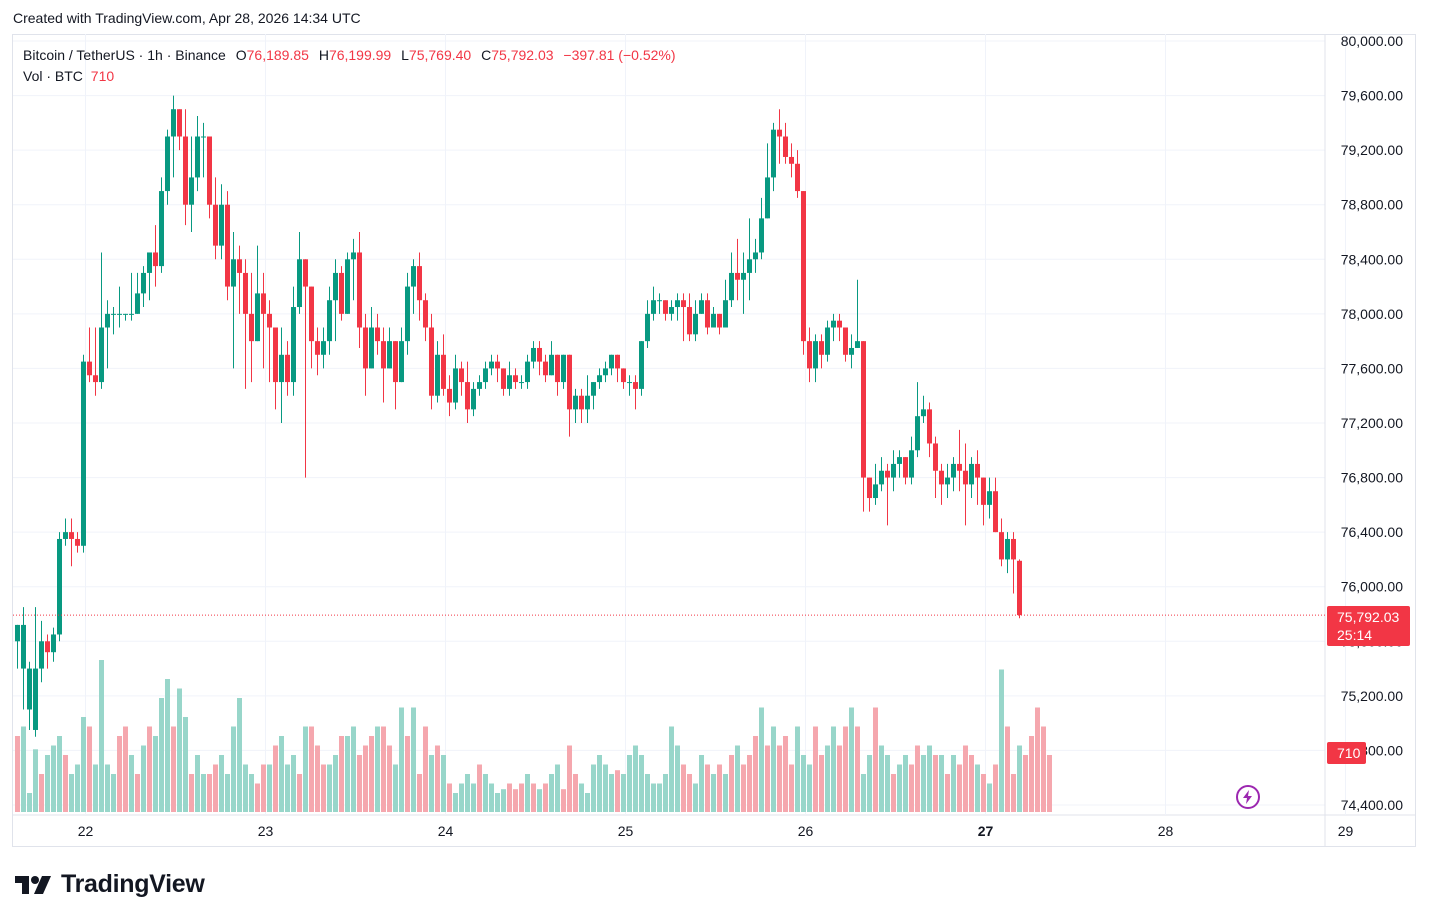  I want to click on price-tick-label: 77,200.00, so click(1372, 423).